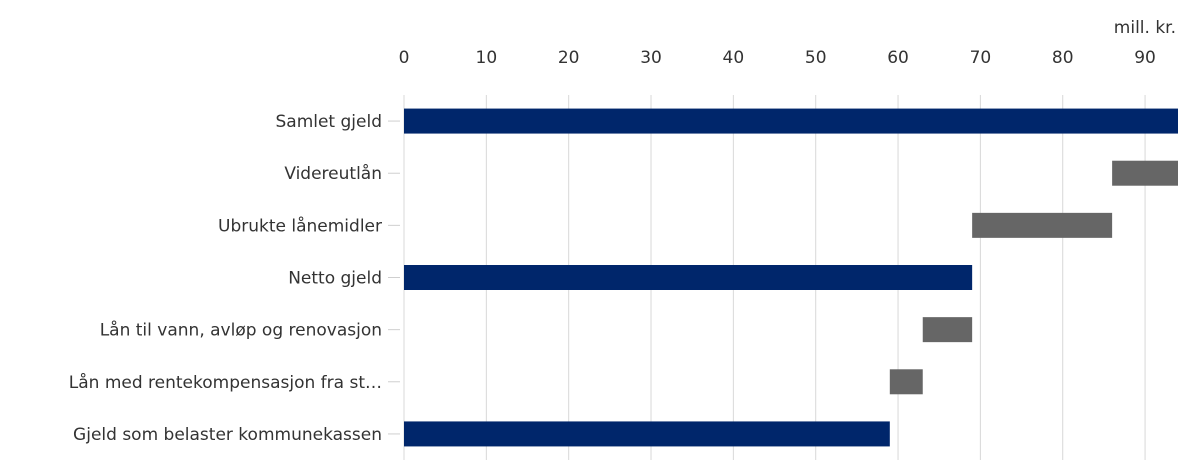  I want to click on unit-label: mill. kr., so click(1145, 28).